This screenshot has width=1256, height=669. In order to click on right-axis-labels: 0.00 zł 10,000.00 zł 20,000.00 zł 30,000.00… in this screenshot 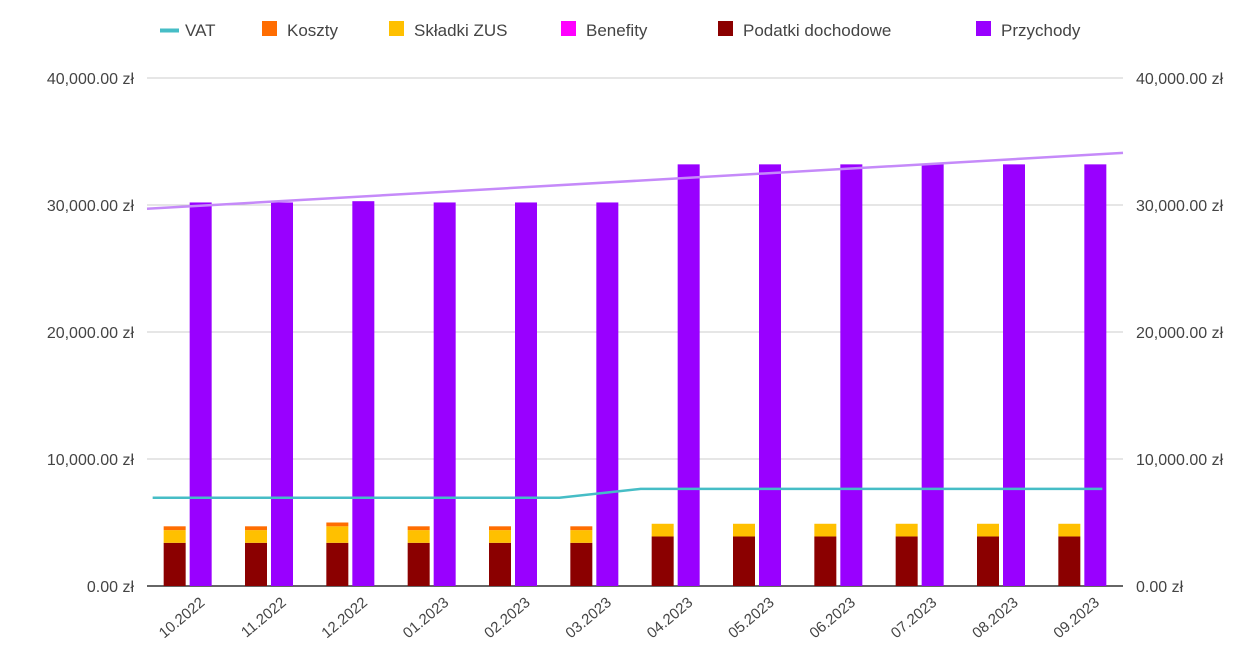, I will do `click(1180, 333)`.